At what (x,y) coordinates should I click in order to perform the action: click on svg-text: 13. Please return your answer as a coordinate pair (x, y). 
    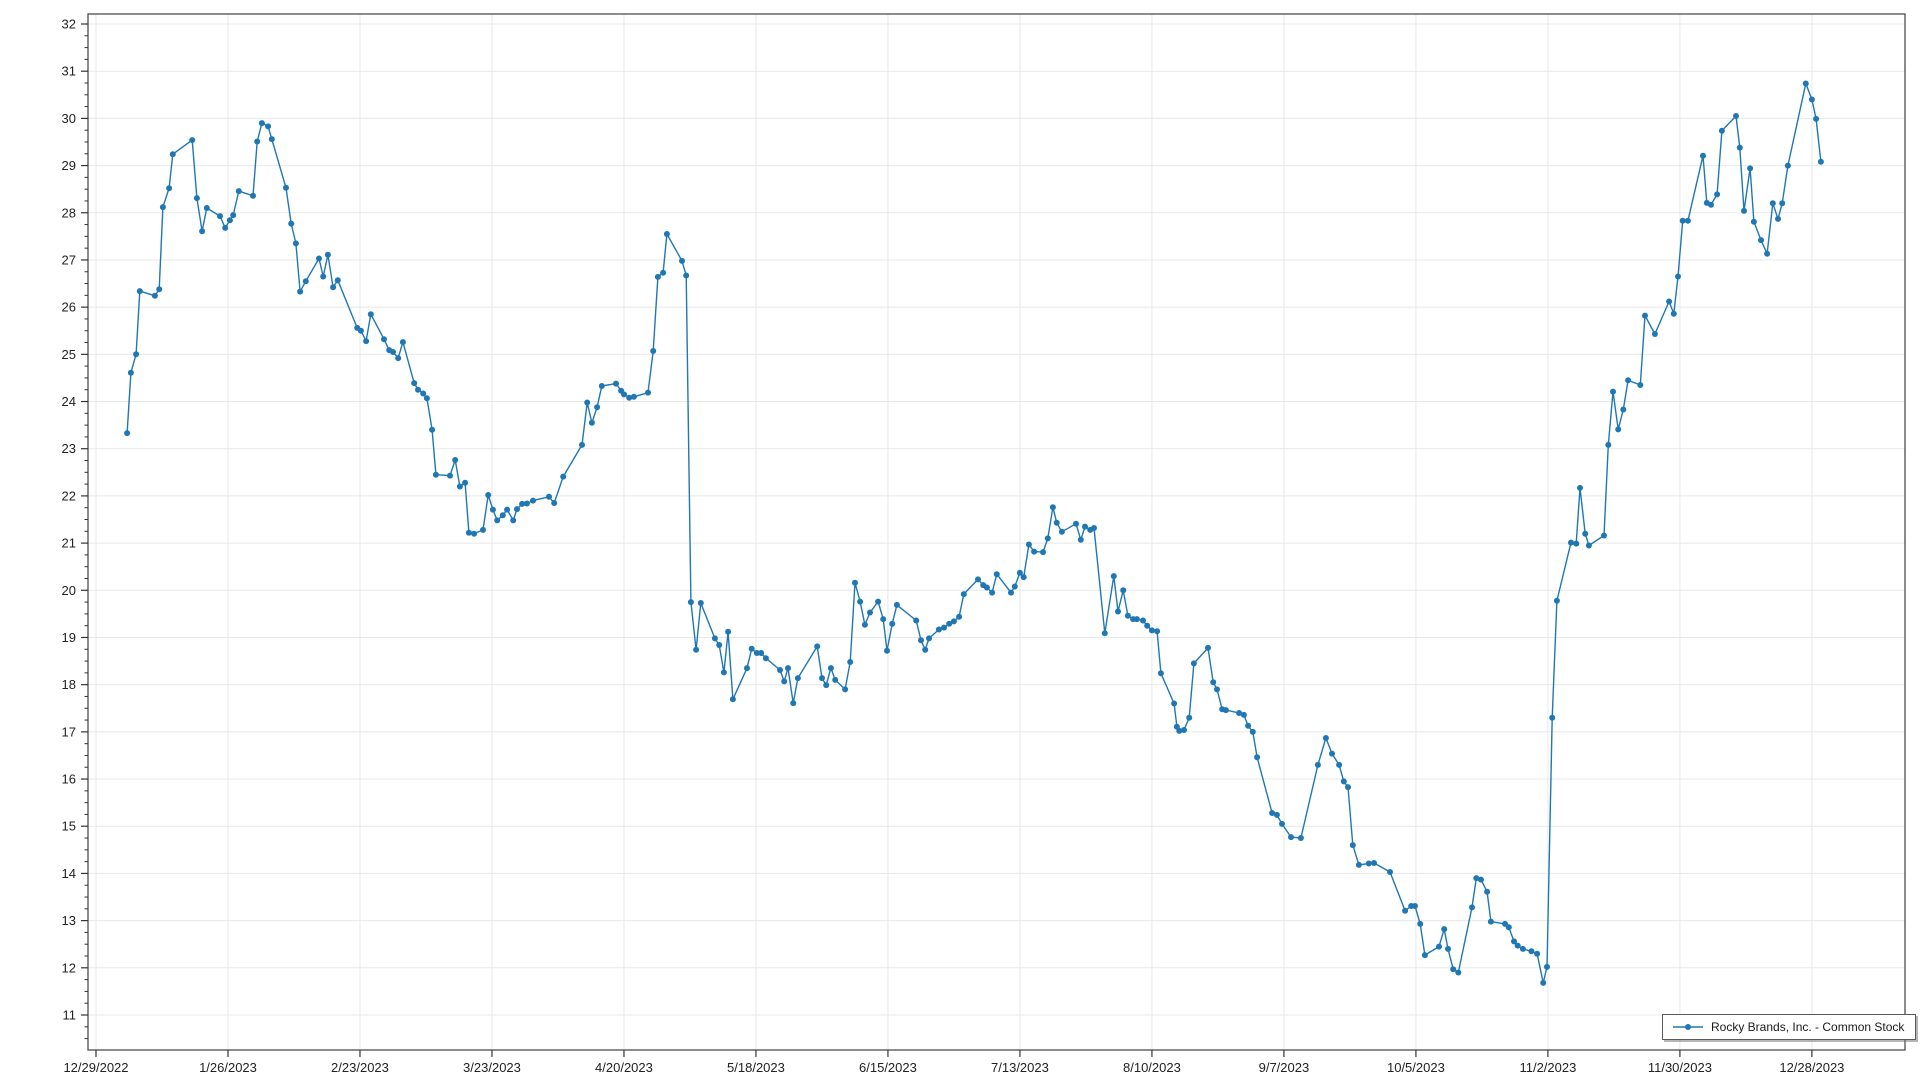
    Looking at the image, I should click on (69, 920).